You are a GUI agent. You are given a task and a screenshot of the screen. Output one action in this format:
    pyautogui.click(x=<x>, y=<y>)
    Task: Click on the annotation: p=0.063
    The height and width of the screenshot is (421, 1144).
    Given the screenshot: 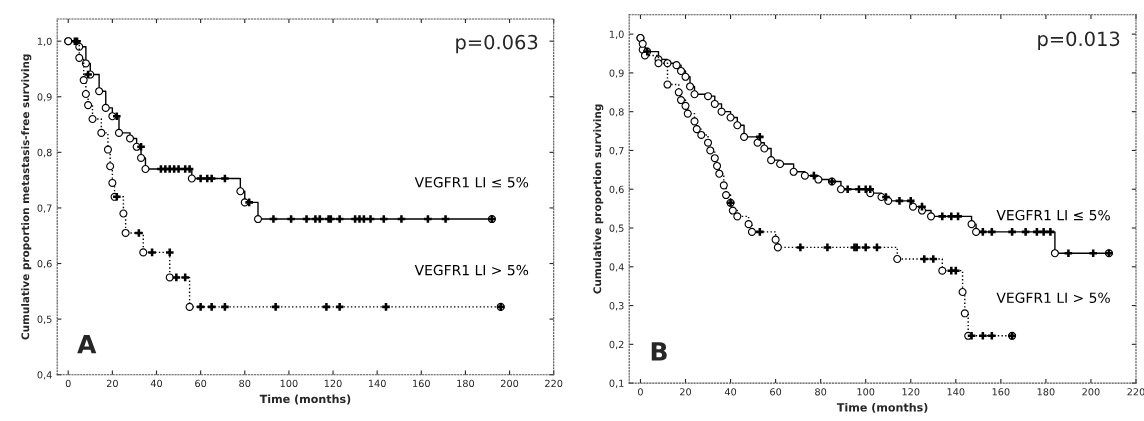 What is the action you would take?
    pyautogui.click(x=497, y=44)
    